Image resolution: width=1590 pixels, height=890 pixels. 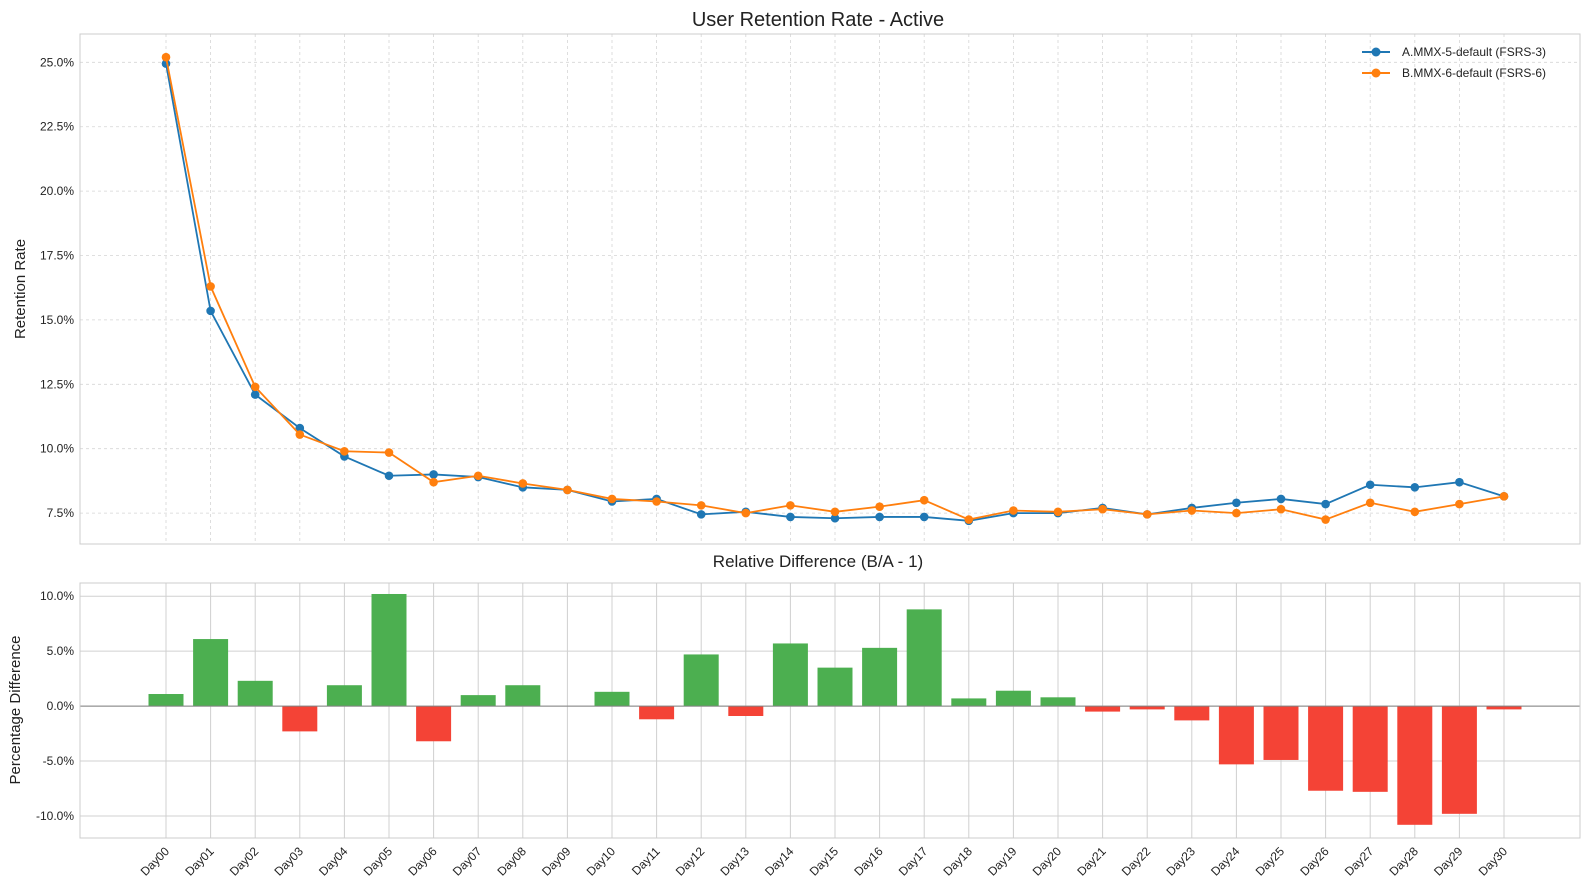 I want to click on x-tick-label: Day20, so click(x=1047, y=861).